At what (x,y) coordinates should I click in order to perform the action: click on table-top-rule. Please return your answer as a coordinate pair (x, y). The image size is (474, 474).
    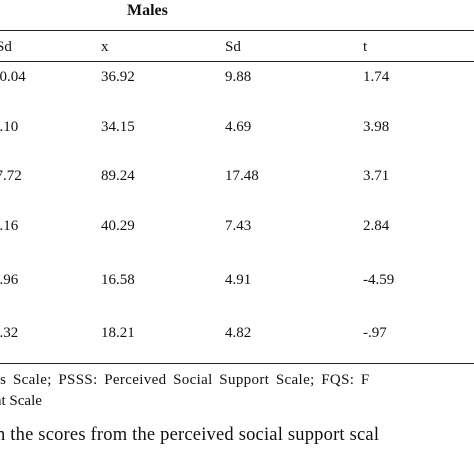
    Looking at the image, I should click on (237, 30).